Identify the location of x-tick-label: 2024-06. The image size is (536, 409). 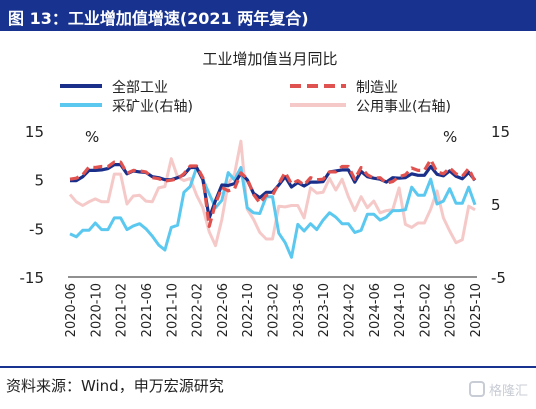
(375, 310).